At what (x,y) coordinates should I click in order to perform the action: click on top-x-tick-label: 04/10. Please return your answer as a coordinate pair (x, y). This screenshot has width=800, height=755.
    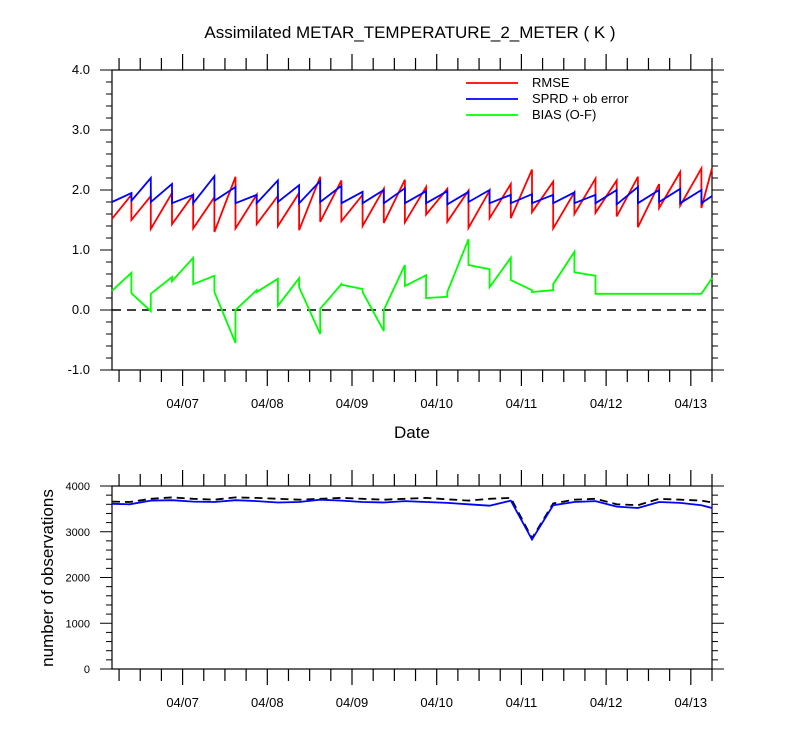
    Looking at the image, I should click on (436, 403).